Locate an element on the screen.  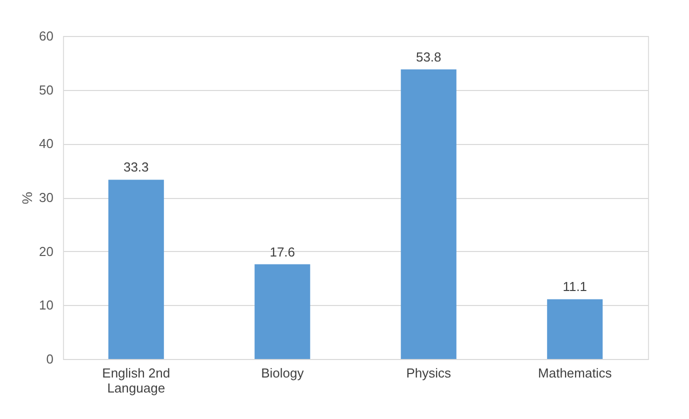
x-tick-label: Mathematics is located at coordinates (575, 373).